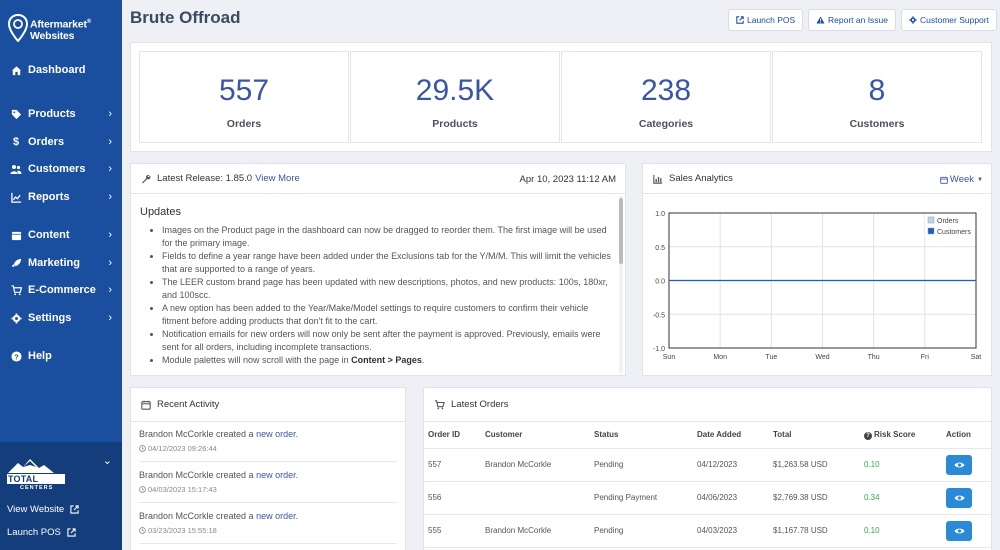 The height and width of the screenshot is (550, 1000). What do you see at coordinates (36, 475) in the screenshot?
I see `total-truck-centers-logo: TOTAL TRUCK CENTERS` at bounding box center [36, 475].